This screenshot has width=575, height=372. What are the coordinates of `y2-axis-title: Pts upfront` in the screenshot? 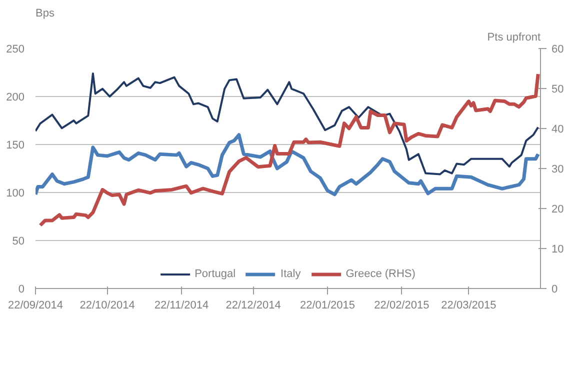 It's located at (514, 38).